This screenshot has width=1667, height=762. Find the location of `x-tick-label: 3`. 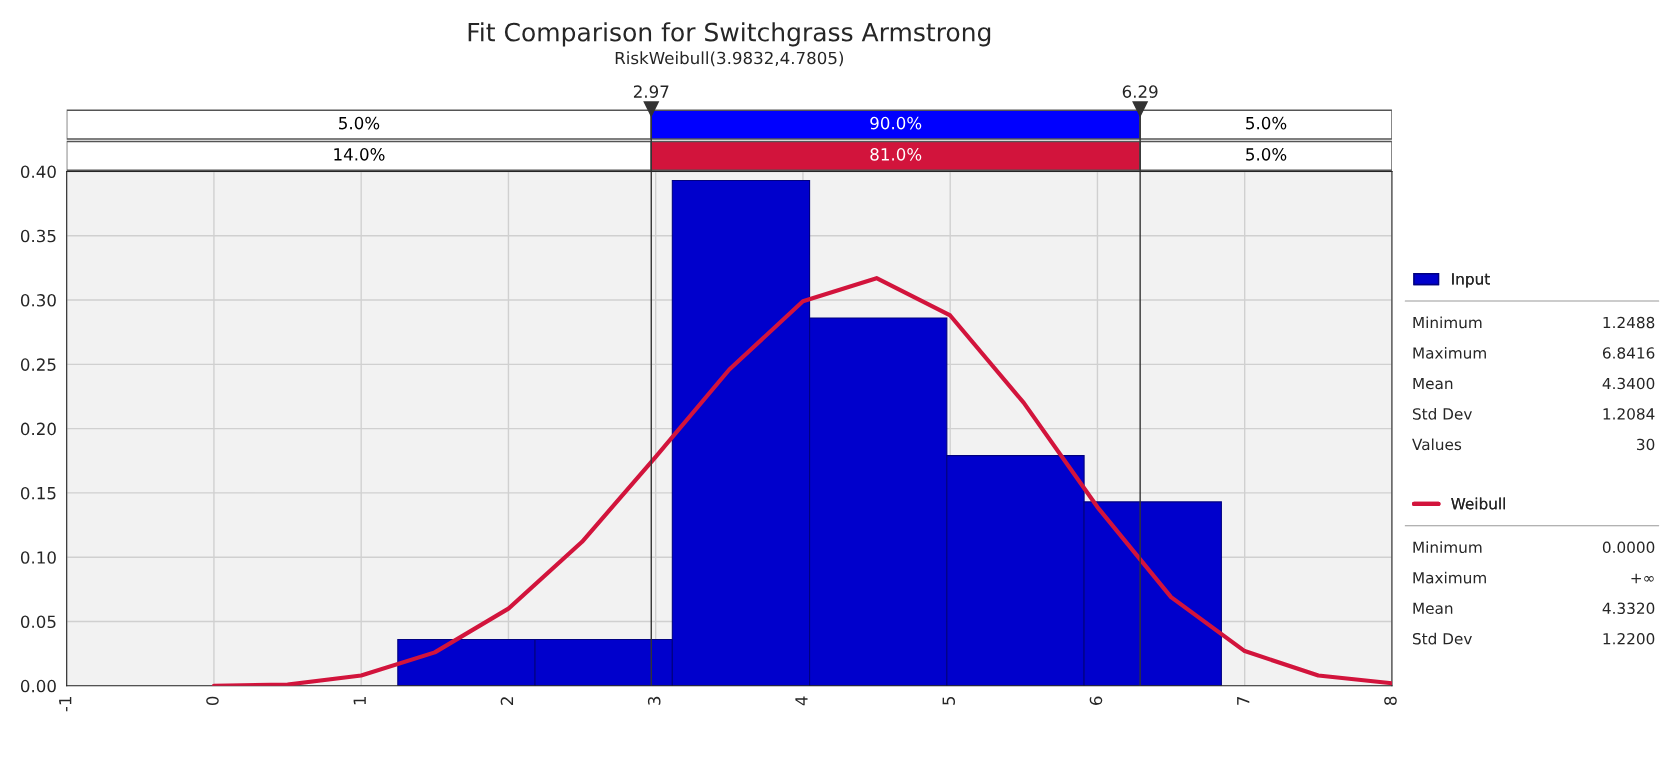

x-tick-label: 3 is located at coordinates (654, 700).